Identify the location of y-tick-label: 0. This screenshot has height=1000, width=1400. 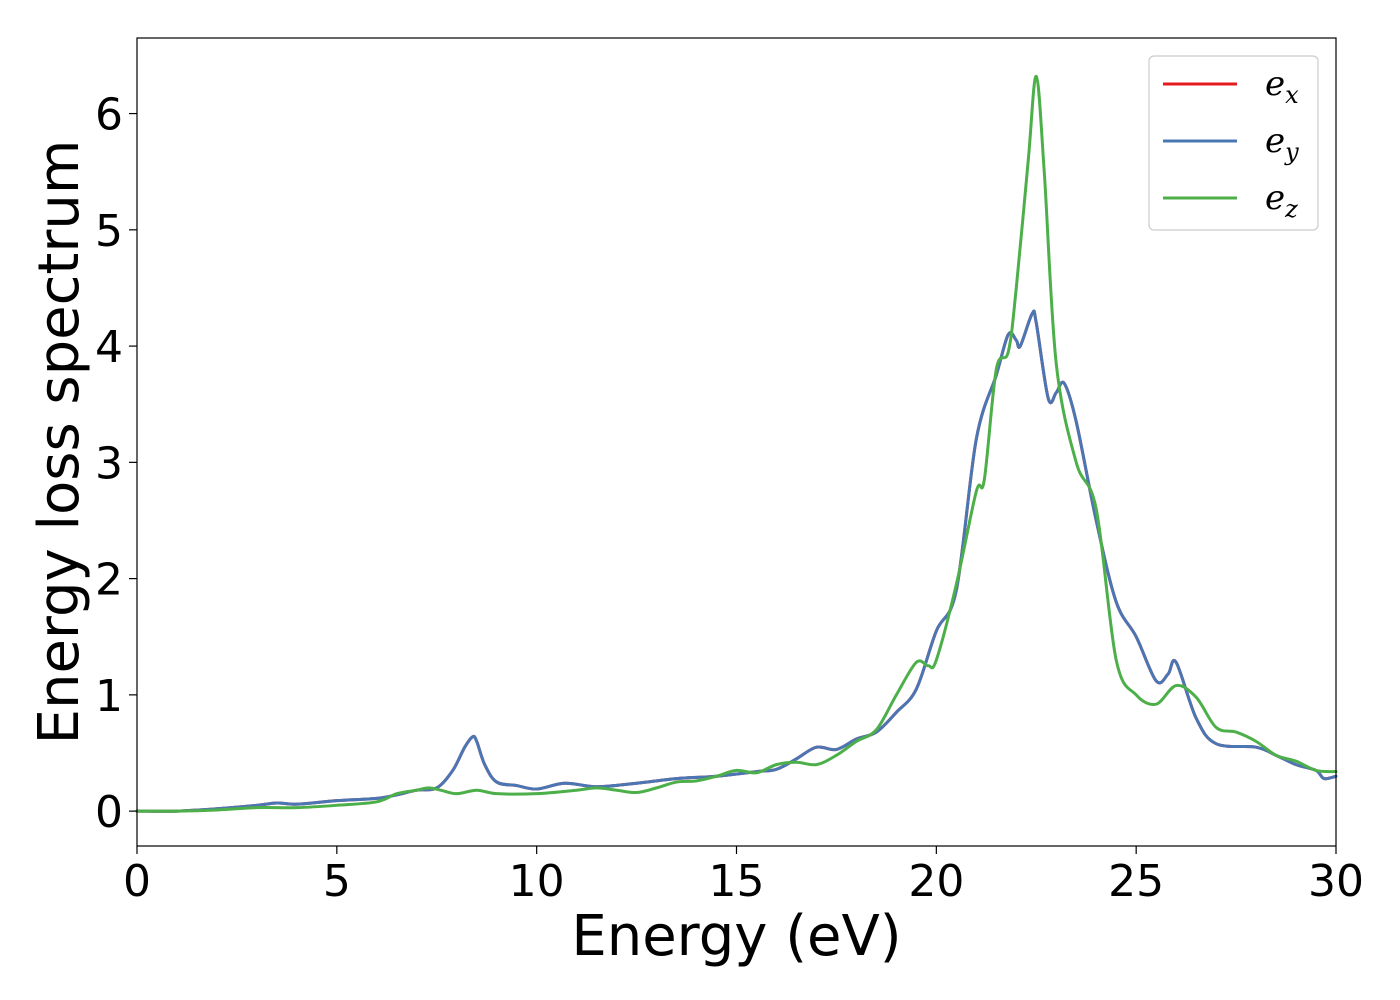
(109, 812).